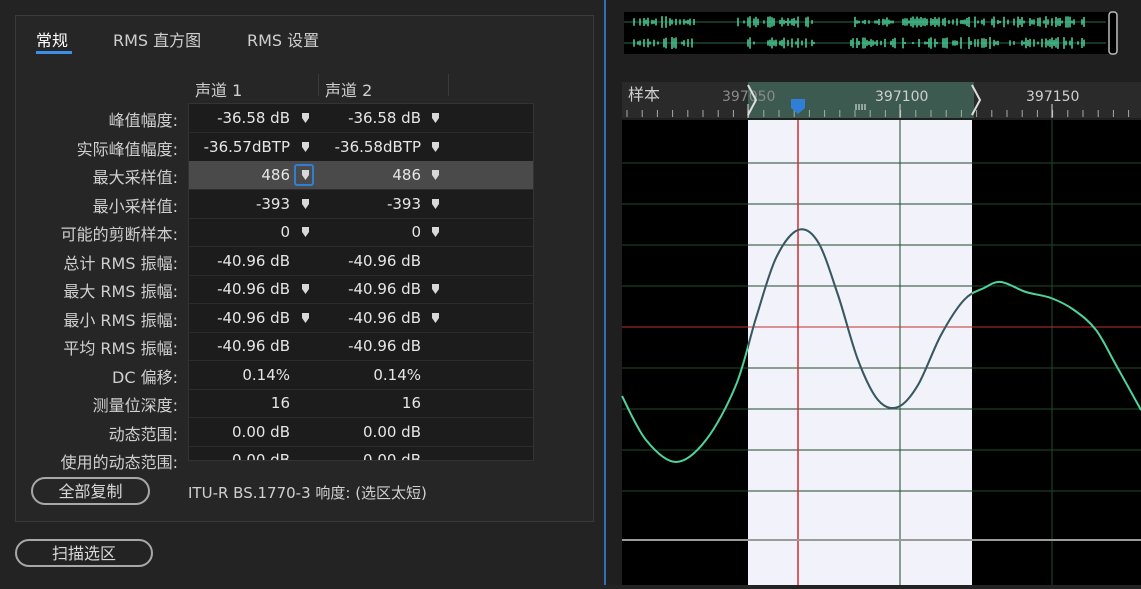 Image resolution: width=1141 pixels, height=589 pixels. I want to click on selection-end-handle, so click(976, 100).